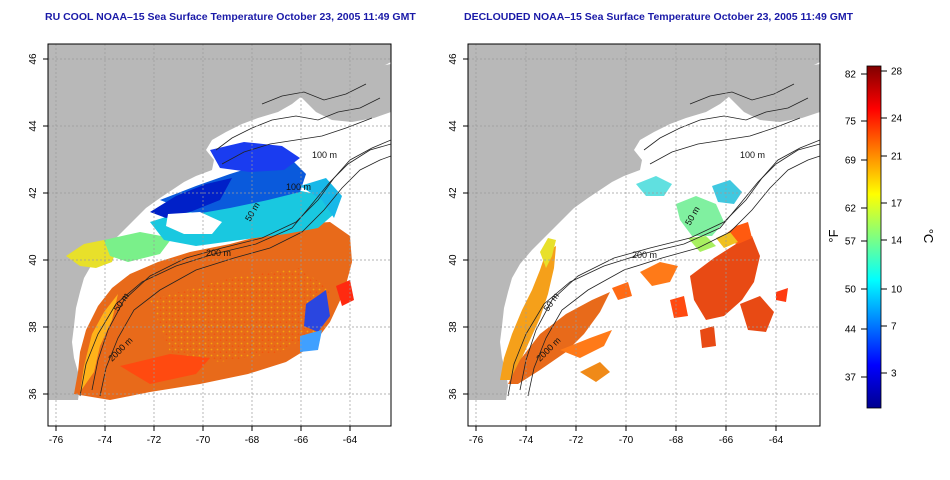 The height and width of the screenshot is (480, 950). I want to click on colorbar-ticks: 82 75 69 62 57 50 44 37 28 24 21 17 14 10 7 3, so click(874, 225).